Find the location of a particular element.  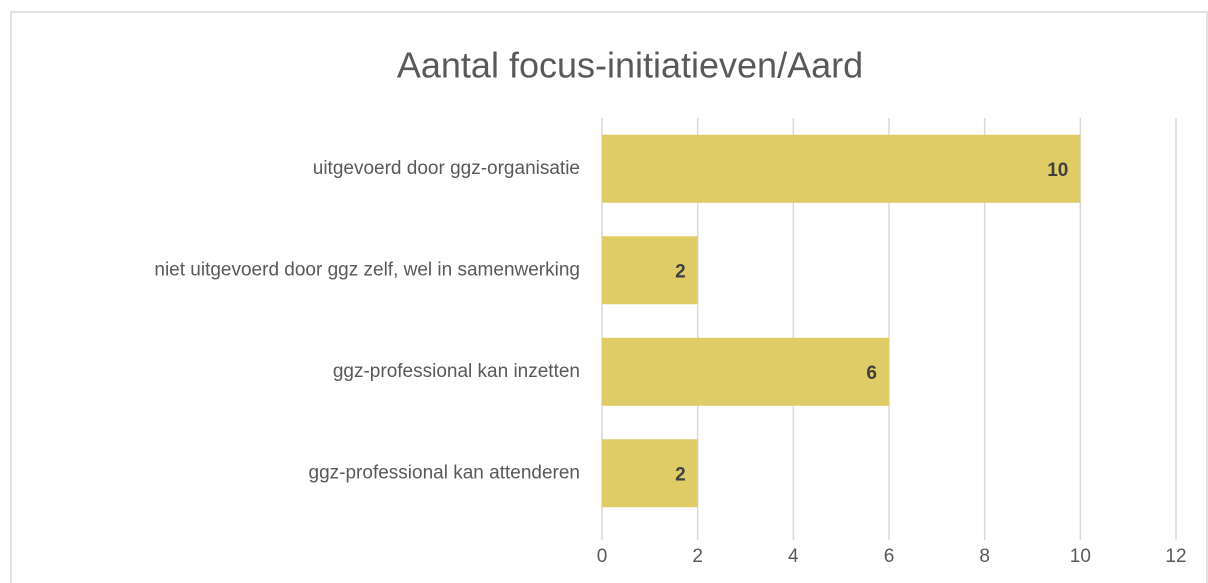

x-tick-label: 12 is located at coordinates (1175, 556).